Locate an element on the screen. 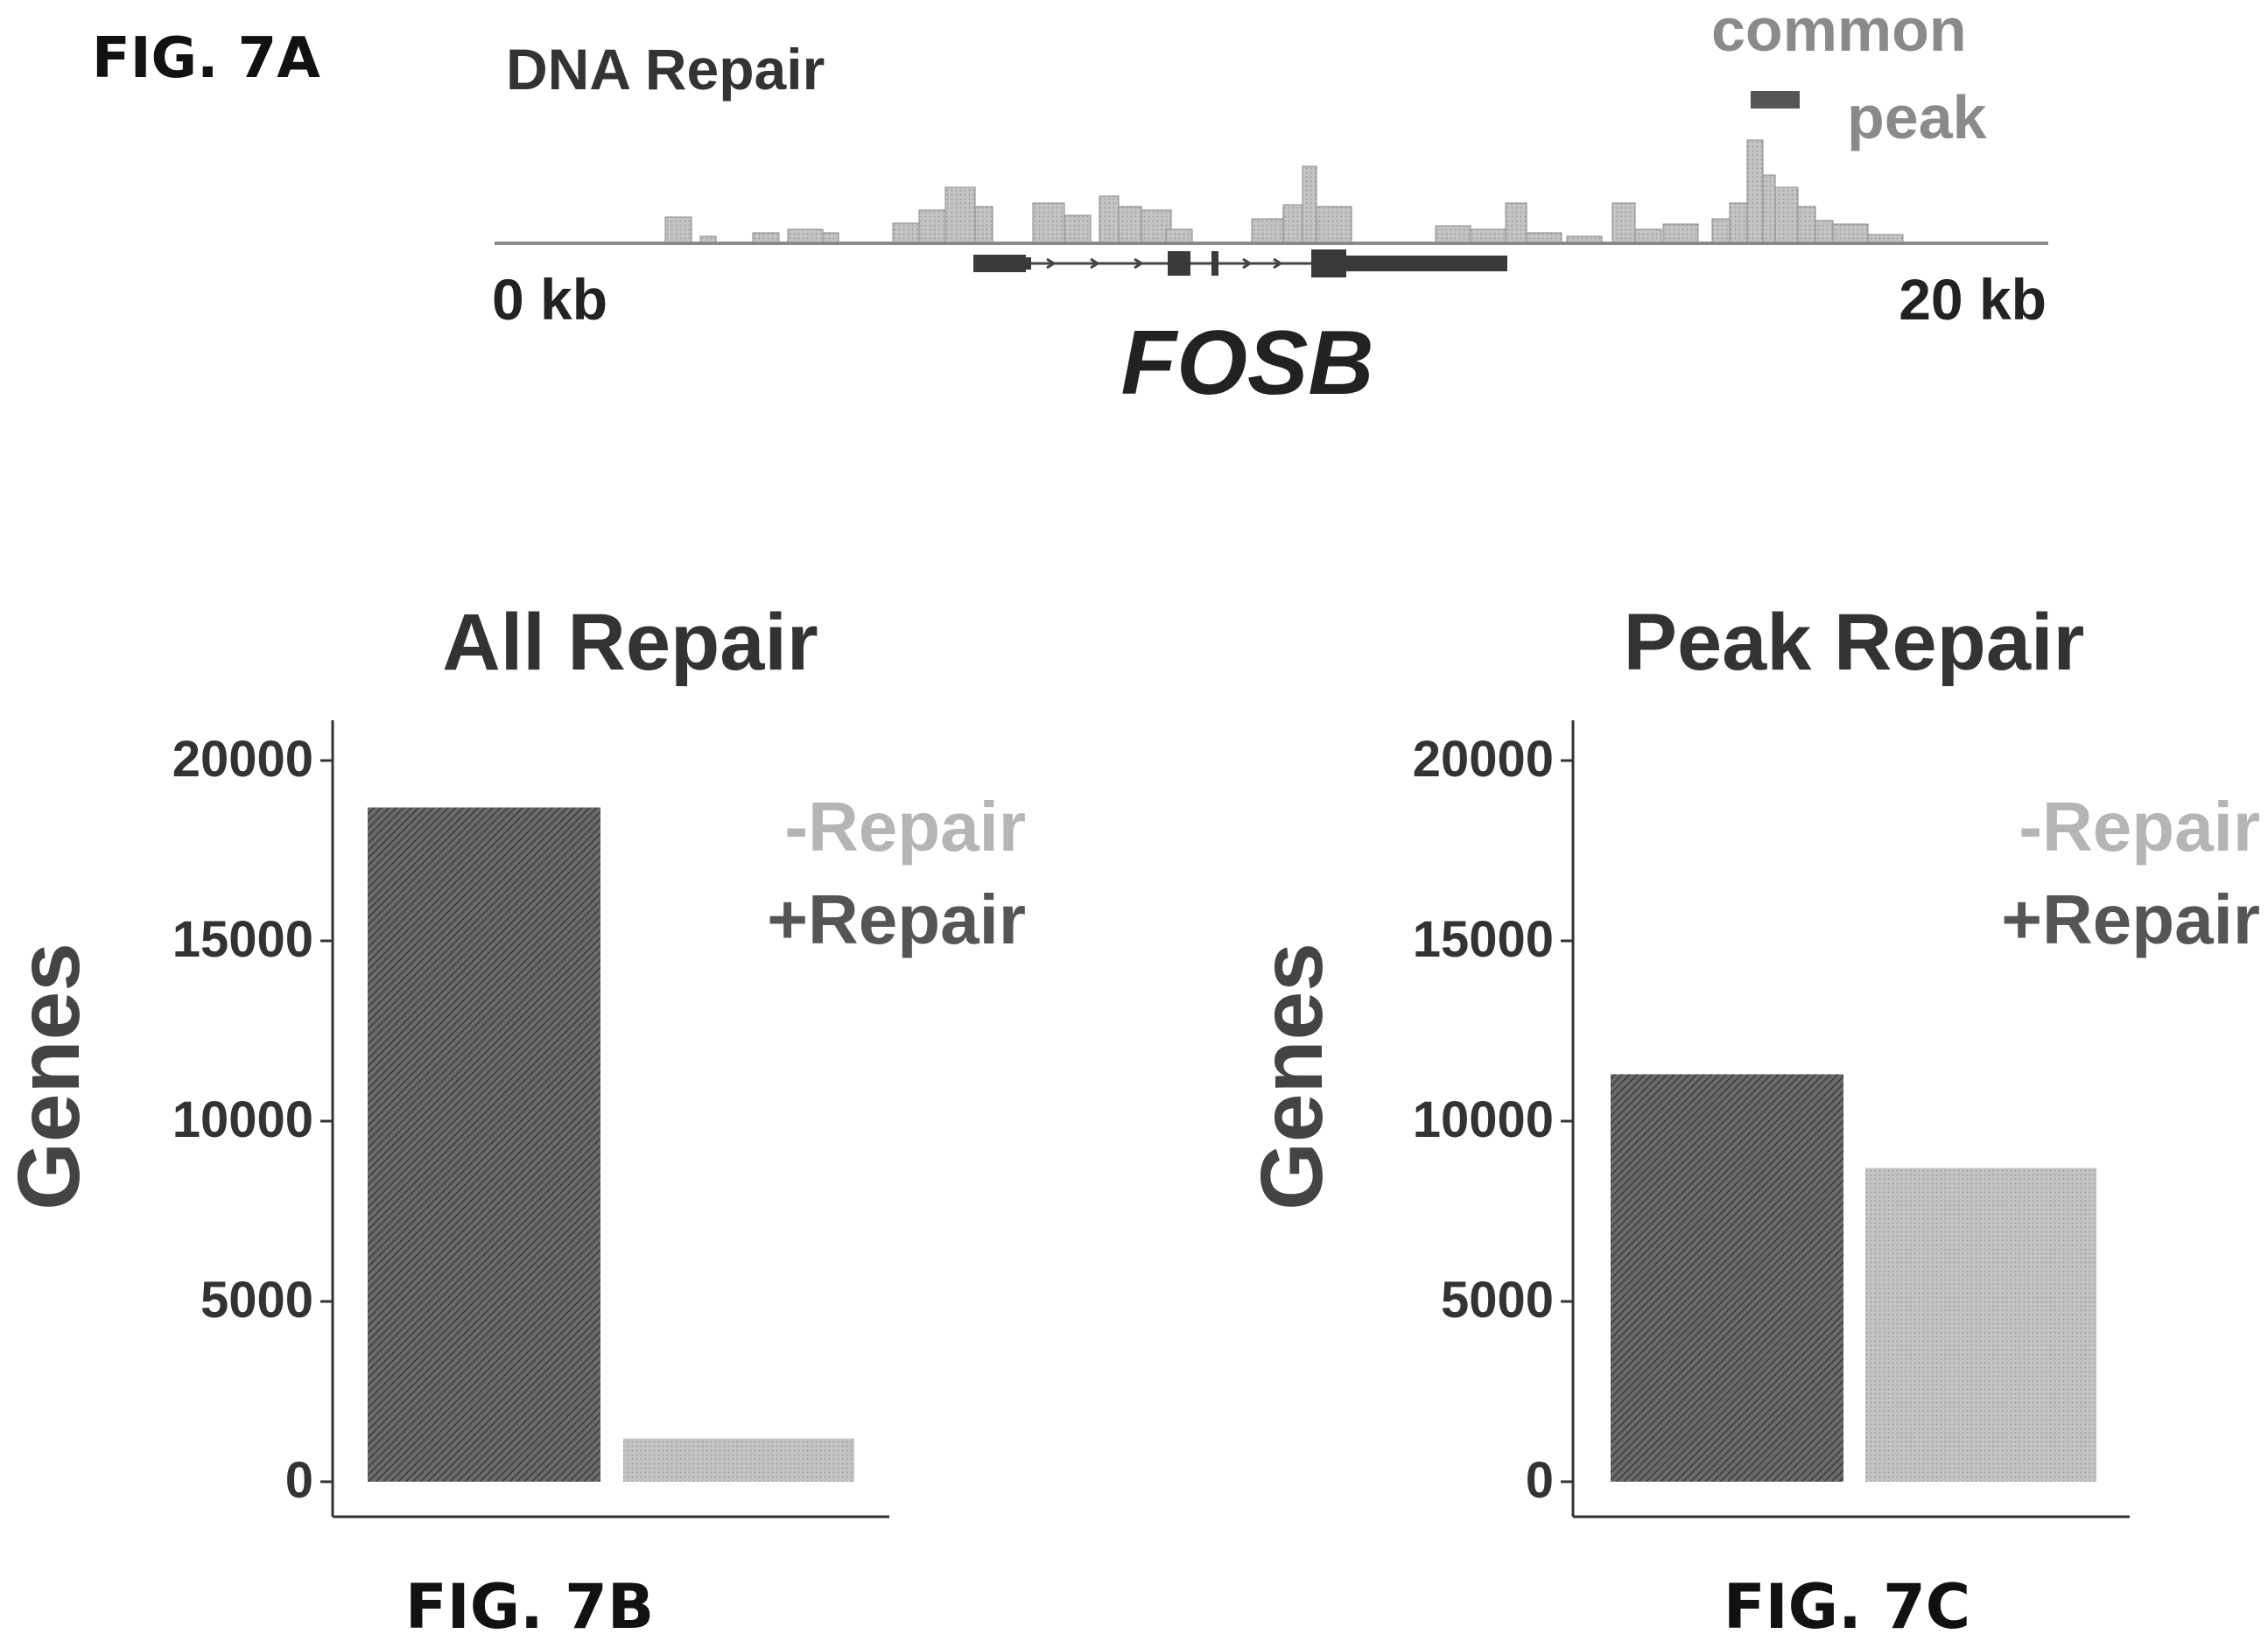 The width and height of the screenshot is (2268, 1641). fig-7b-label: FIG. 7B is located at coordinates (529, 1606).